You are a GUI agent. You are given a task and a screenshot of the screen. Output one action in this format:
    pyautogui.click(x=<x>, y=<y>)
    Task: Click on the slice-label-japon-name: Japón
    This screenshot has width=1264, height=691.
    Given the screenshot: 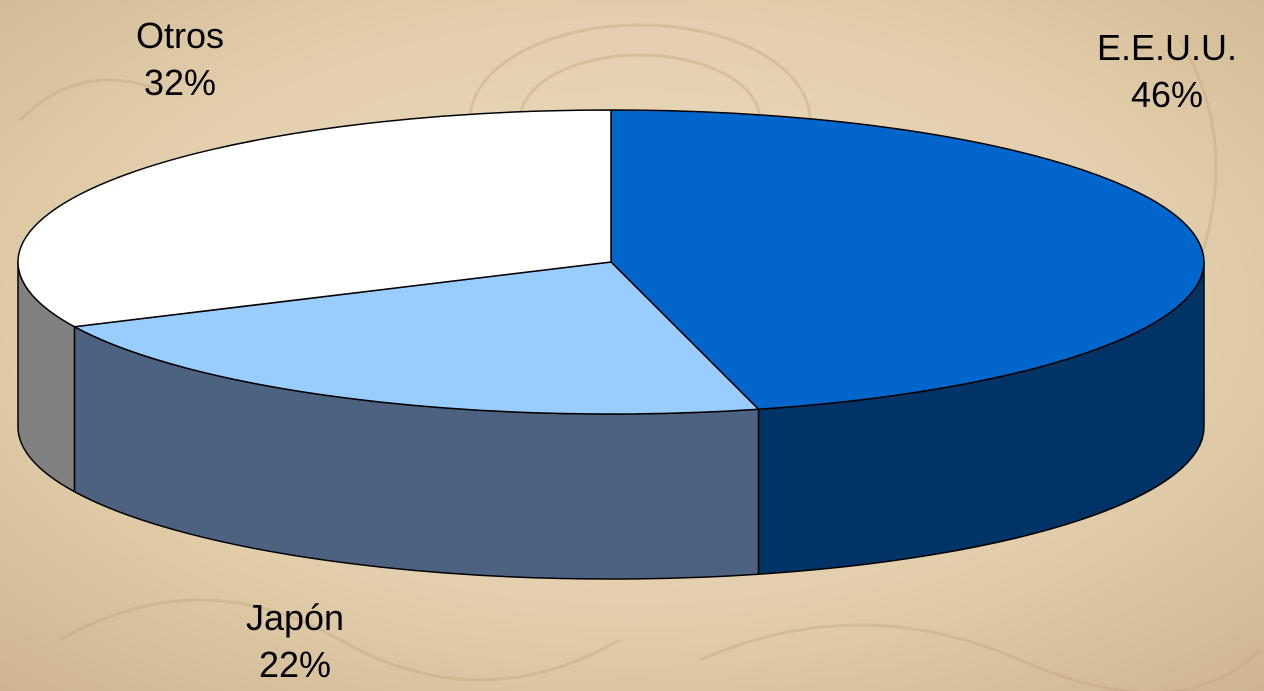 What is the action you would take?
    pyautogui.click(x=295, y=617)
    